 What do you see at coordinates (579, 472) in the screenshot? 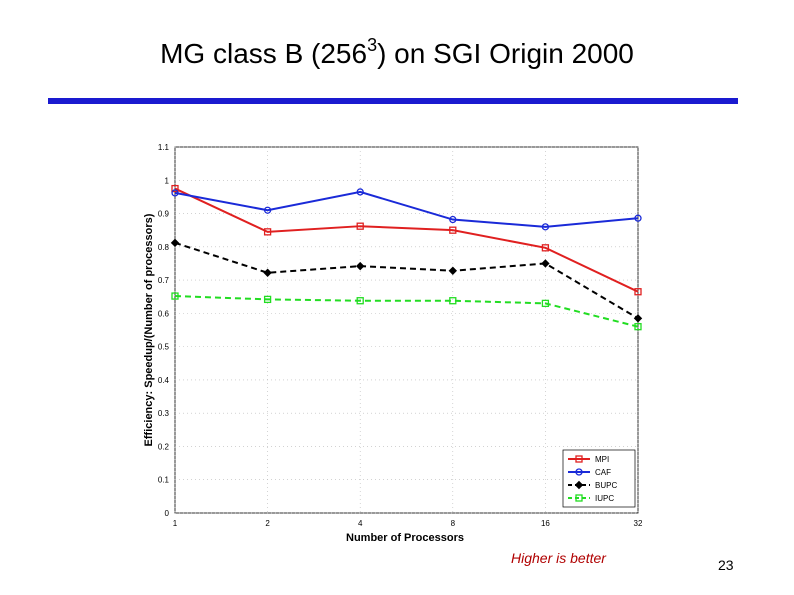
I see `legend-marker-caf` at bounding box center [579, 472].